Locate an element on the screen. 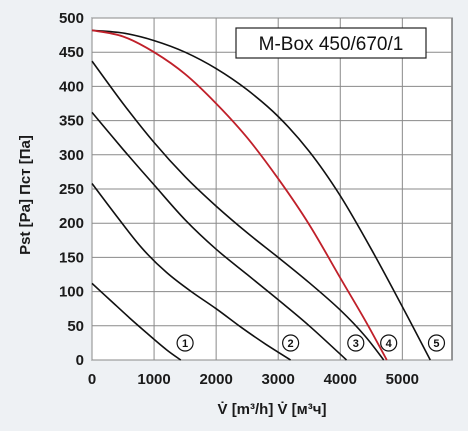 This screenshot has width=468, height=431. y-tick-label: 350 is located at coordinates (71, 121).